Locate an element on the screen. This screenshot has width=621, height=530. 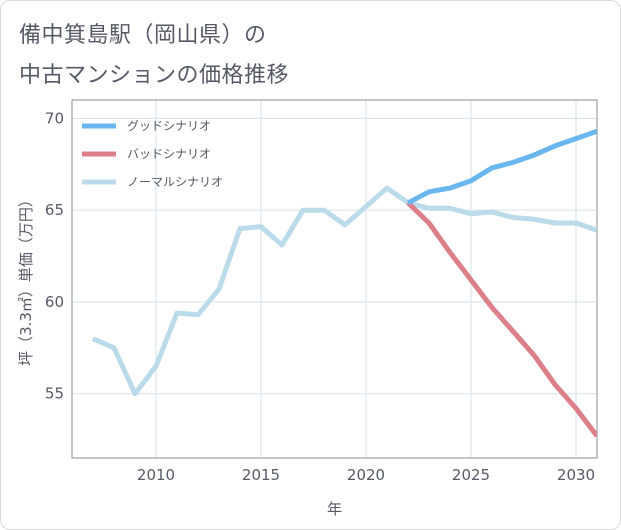
x-tick-label: 2025 is located at coordinates (471, 475).